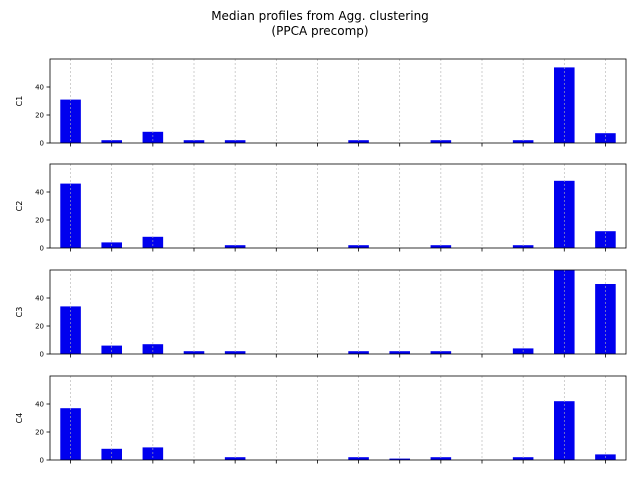  I want to click on y-axis-label: C3, so click(19, 312).